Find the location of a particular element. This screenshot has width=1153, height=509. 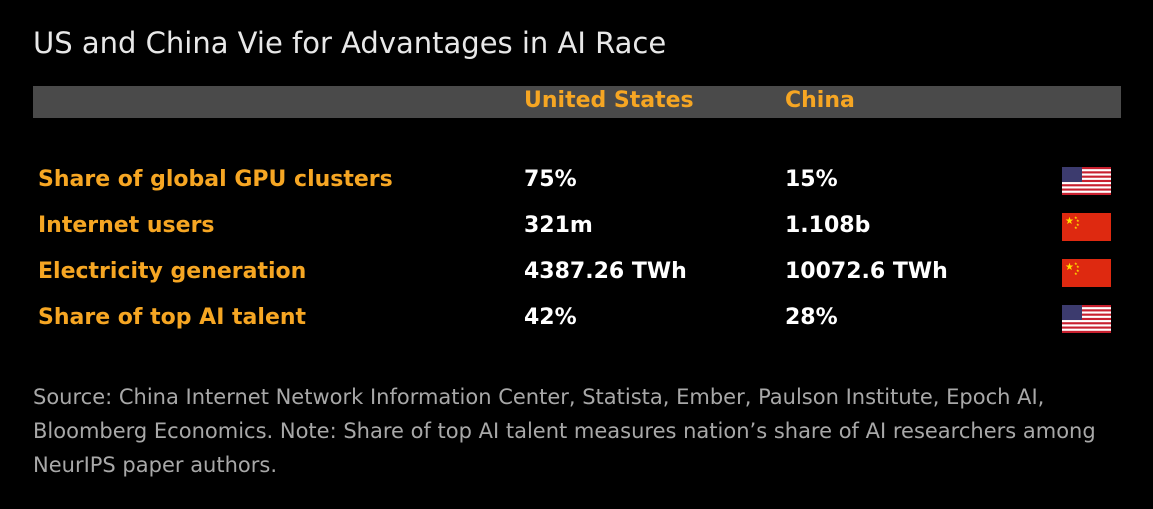

table-row: Internet users 321m 1.108b ★ ★ ★ ★ ★ is located at coordinates (576, 236).